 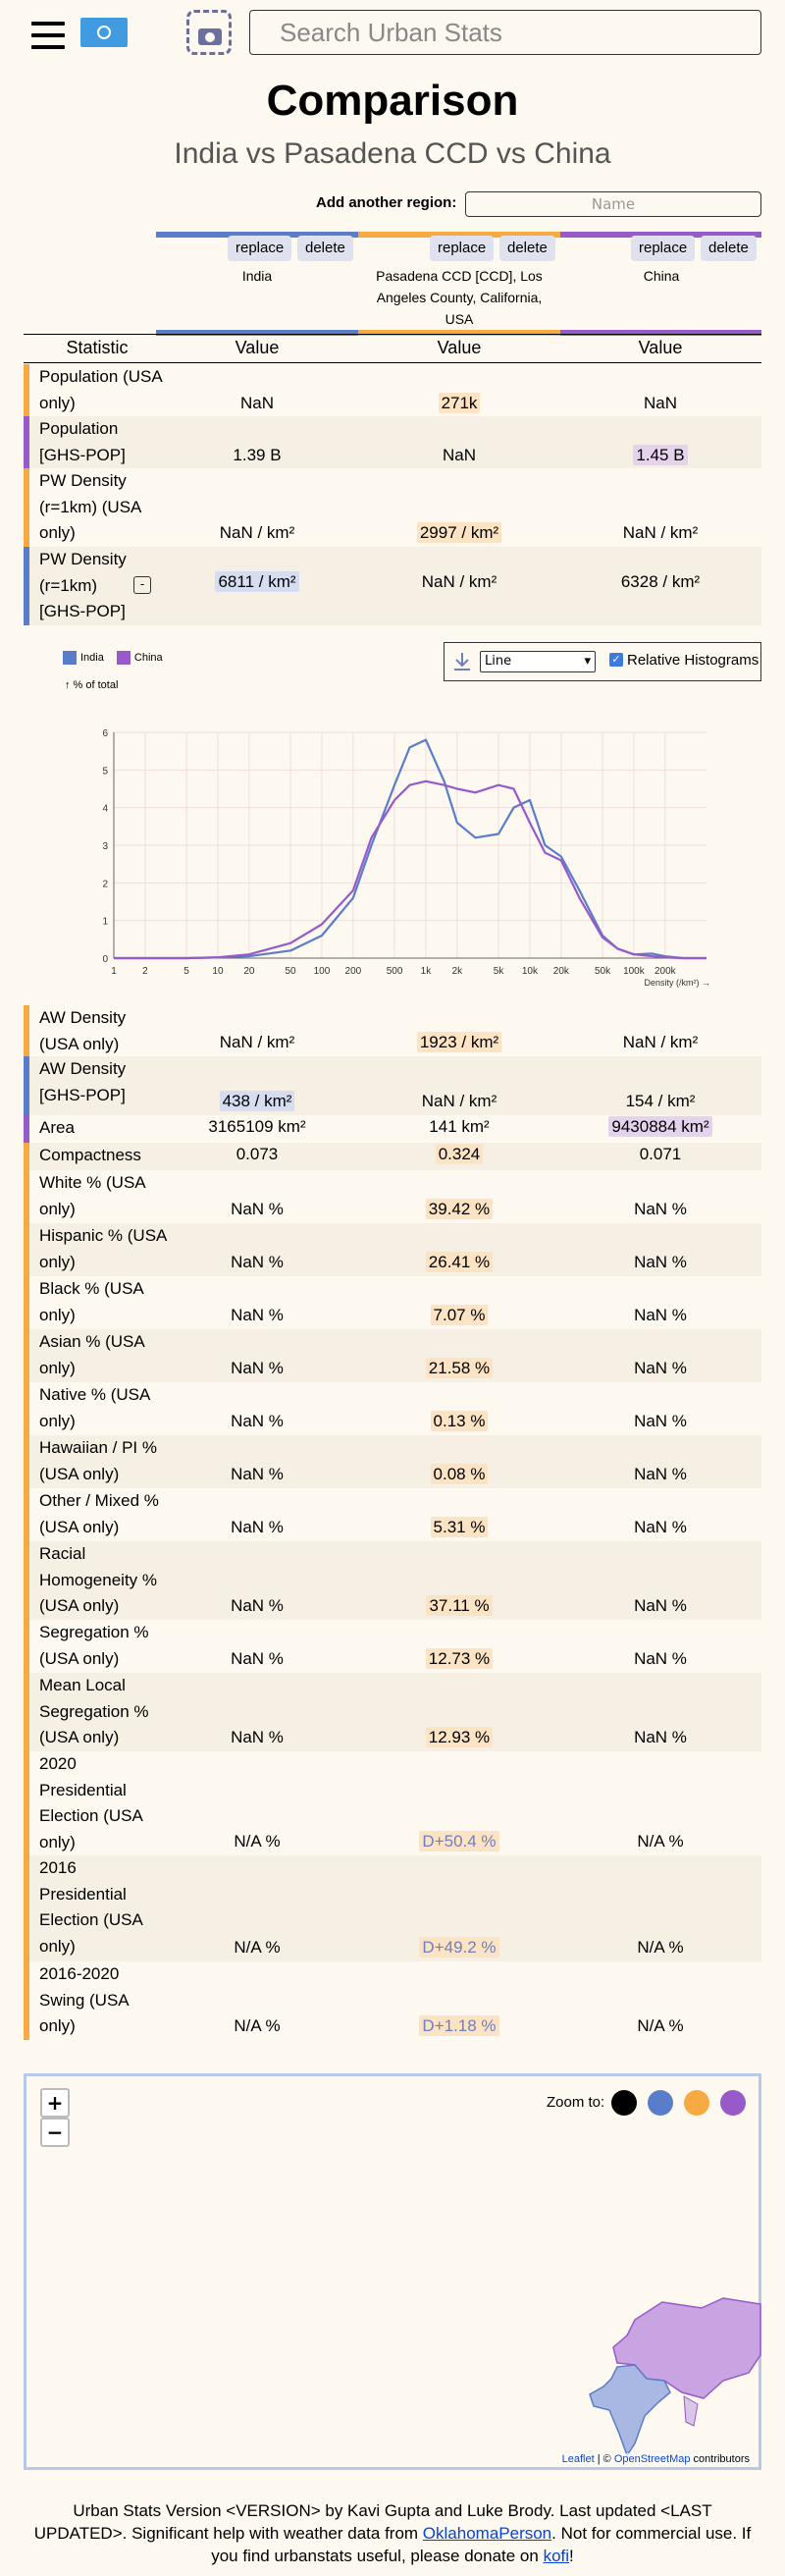 What do you see at coordinates (84, 2000) in the screenshot?
I see `stat-label: 2016-2020 Swing (USA only)` at bounding box center [84, 2000].